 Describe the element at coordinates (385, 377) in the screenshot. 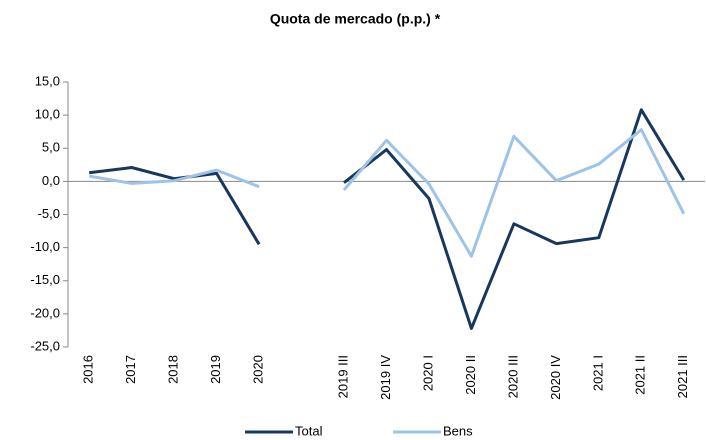

I see `x-tick-label: 2019 IV` at that location.